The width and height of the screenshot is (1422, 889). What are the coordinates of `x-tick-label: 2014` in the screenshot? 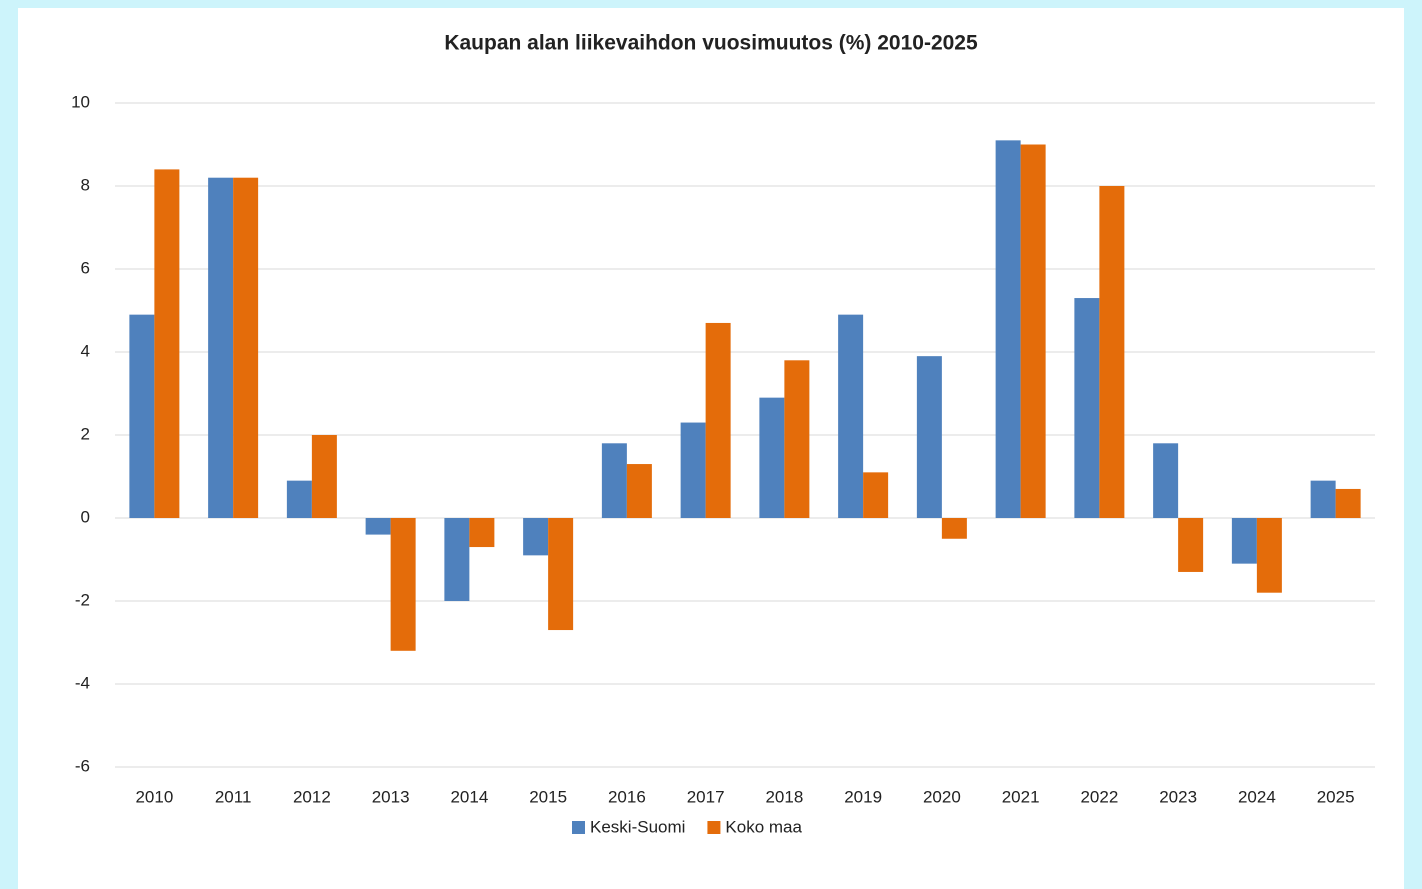 It's located at (469, 796).